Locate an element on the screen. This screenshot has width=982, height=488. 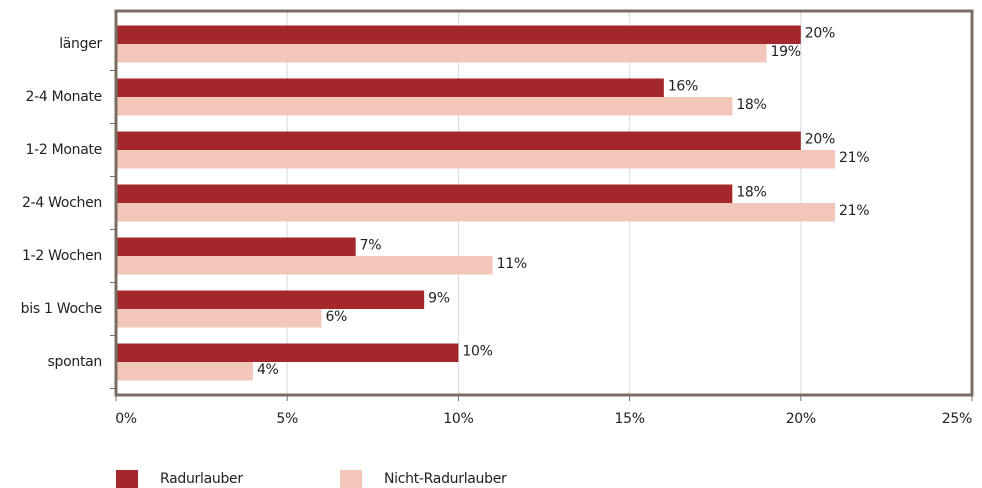
x-tick-label: 10% is located at coordinates (458, 419).